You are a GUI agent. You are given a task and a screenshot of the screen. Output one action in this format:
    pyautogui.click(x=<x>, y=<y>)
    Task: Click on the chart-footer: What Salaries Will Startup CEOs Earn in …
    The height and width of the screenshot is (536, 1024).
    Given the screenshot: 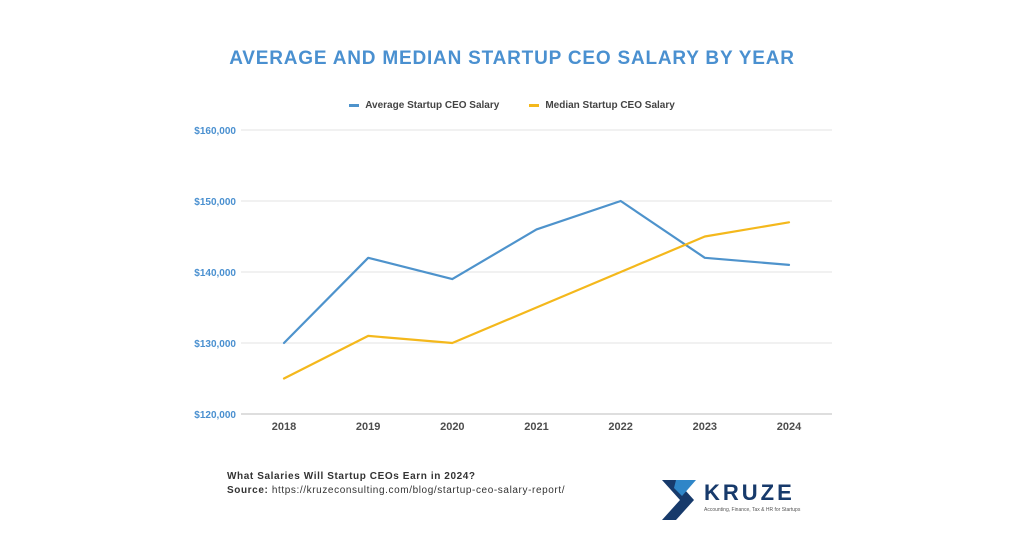 What is the action you would take?
    pyautogui.click(x=396, y=484)
    